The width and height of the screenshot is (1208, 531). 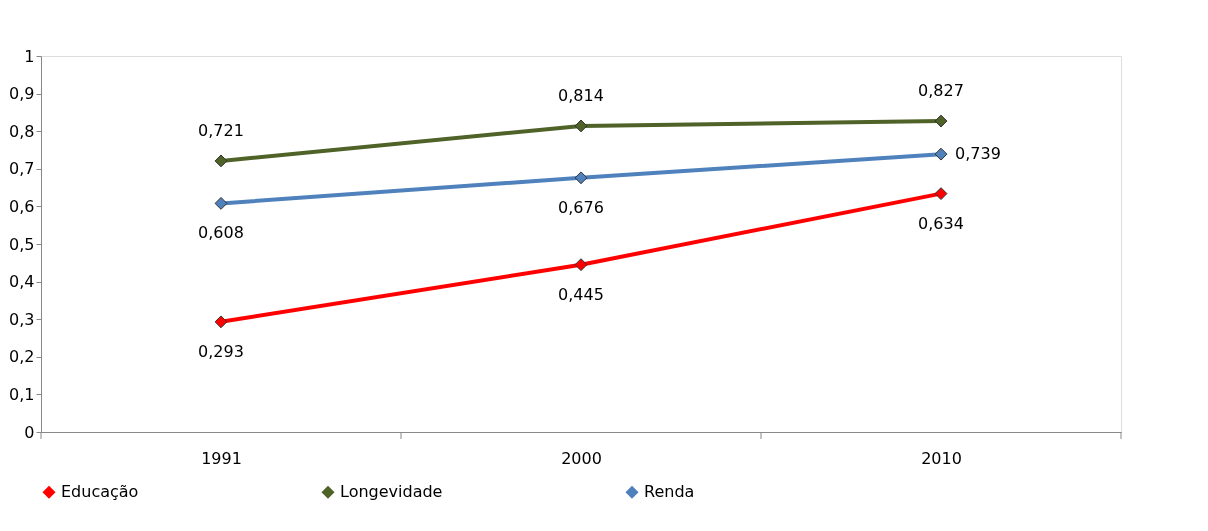 I want to click on data-label: 0,827, so click(x=941, y=91).